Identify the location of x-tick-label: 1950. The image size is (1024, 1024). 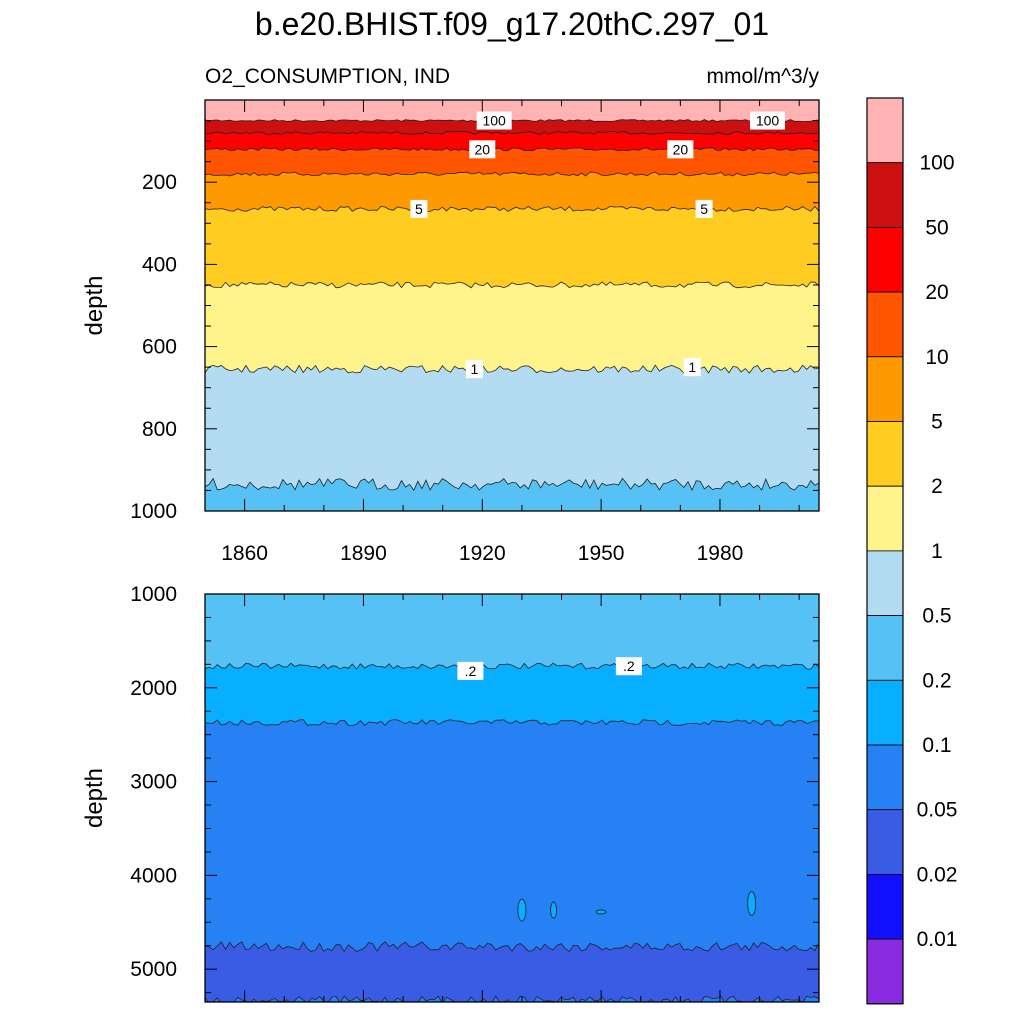
(601, 553).